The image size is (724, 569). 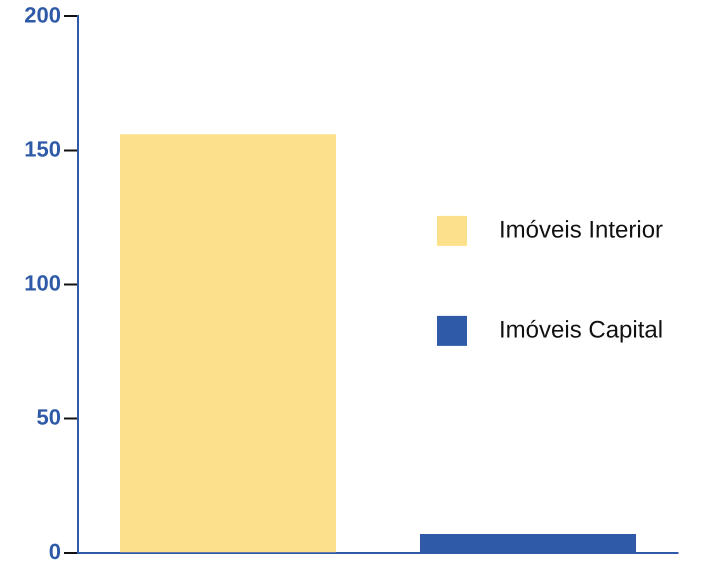 What do you see at coordinates (581, 330) in the screenshot?
I see `legend-label: Imóveis Capital` at bounding box center [581, 330].